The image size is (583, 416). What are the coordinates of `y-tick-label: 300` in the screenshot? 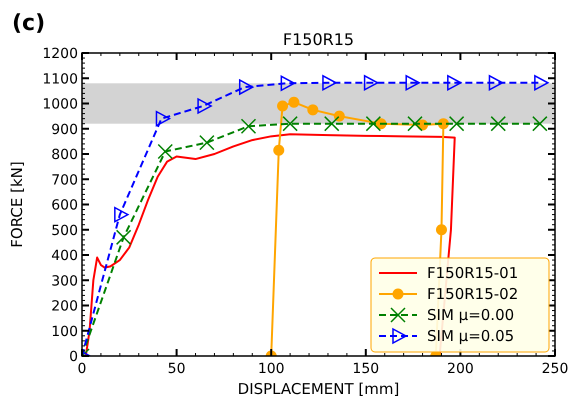 It's located at (64, 281).